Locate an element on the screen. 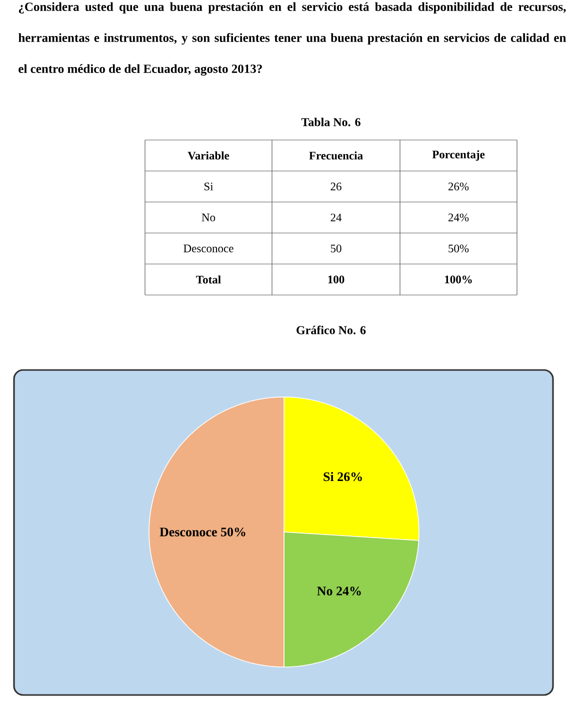 This screenshot has width=582, height=708. text: 24 is located at coordinates (336, 218).